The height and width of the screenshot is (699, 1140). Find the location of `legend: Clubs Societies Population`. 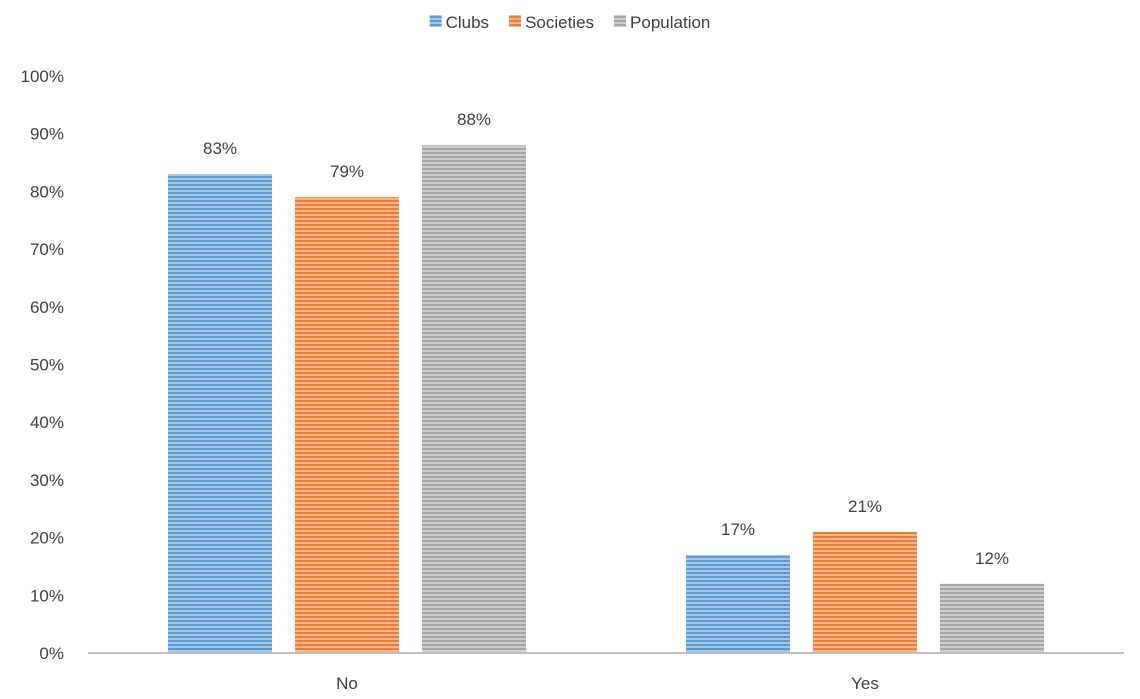

legend: Clubs Societies Population is located at coordinates (569, 22).